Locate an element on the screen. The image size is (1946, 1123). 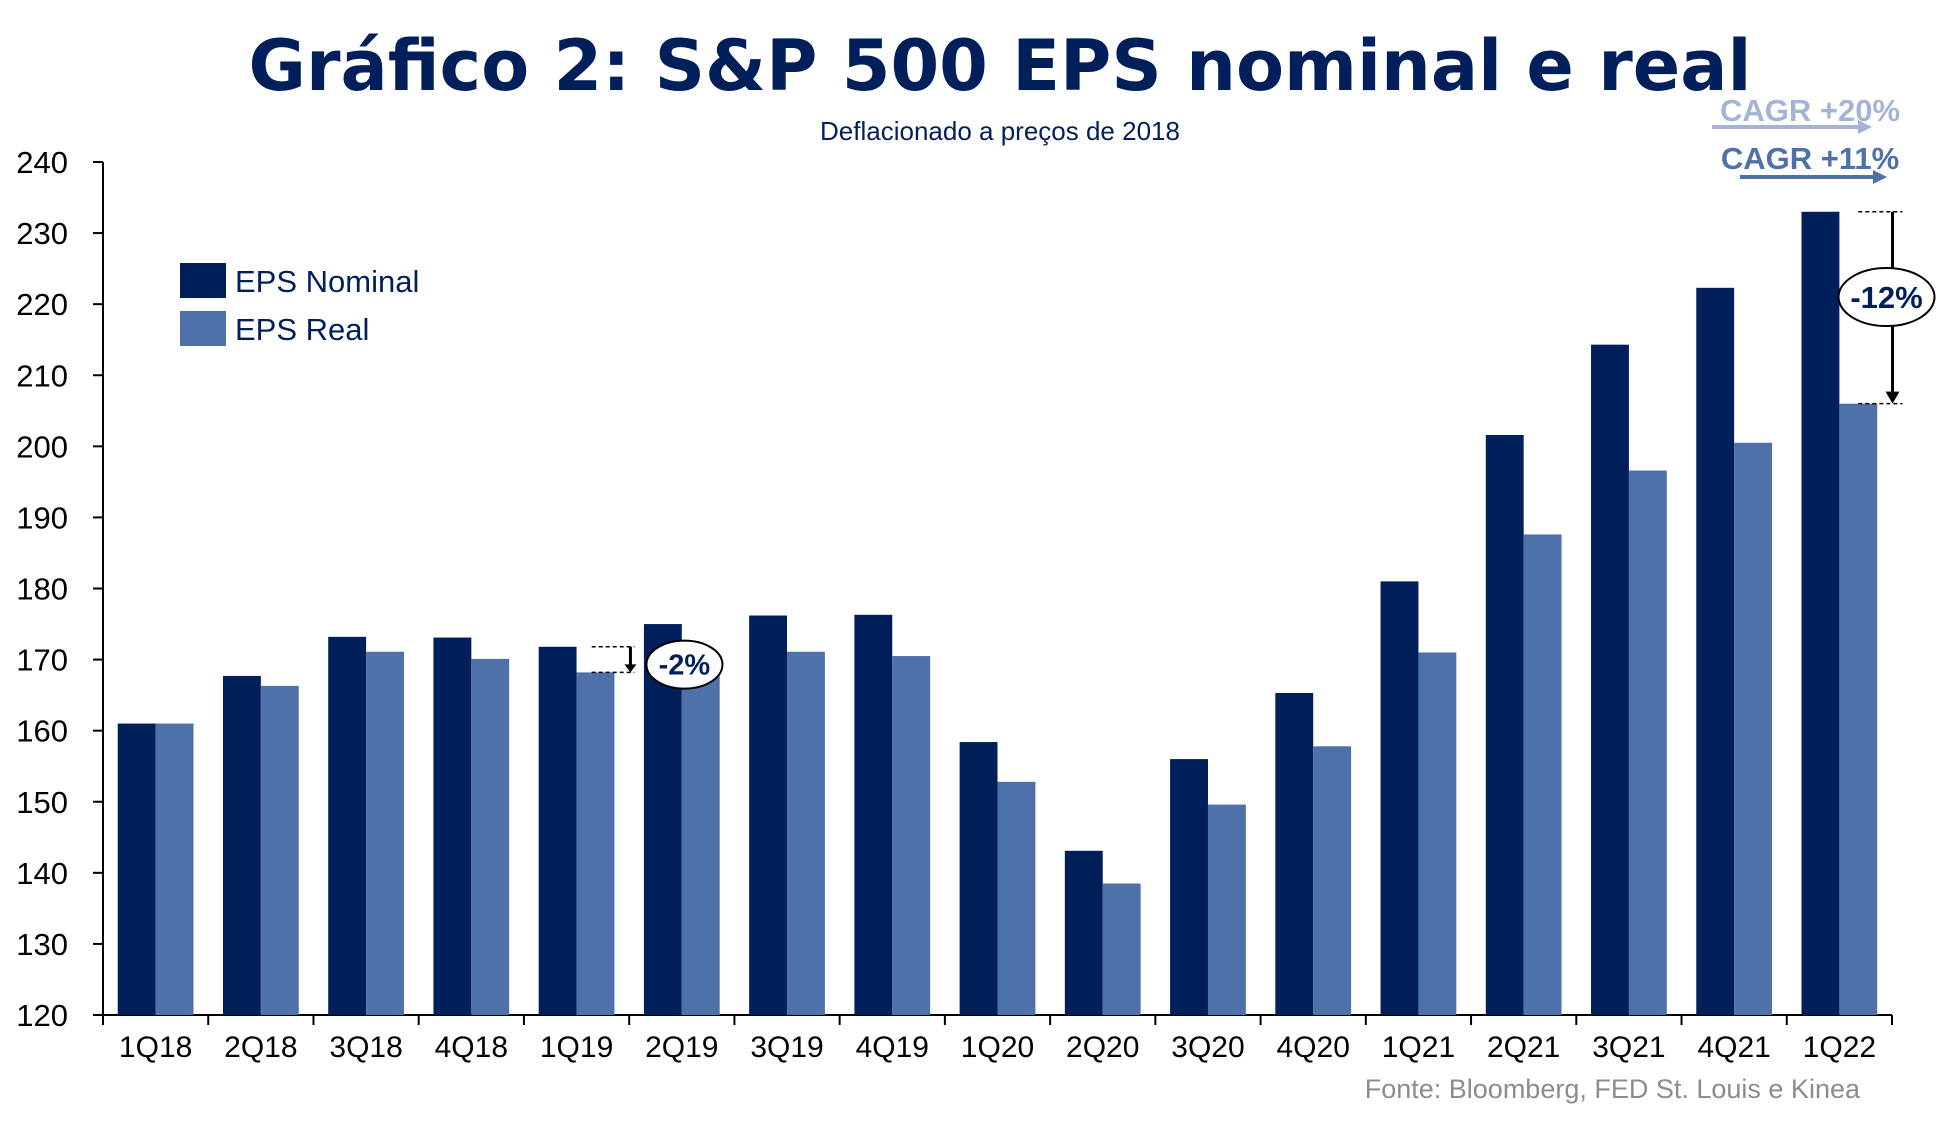
x-tick-label: 3Q19 is located at coordinates (786, 1047).